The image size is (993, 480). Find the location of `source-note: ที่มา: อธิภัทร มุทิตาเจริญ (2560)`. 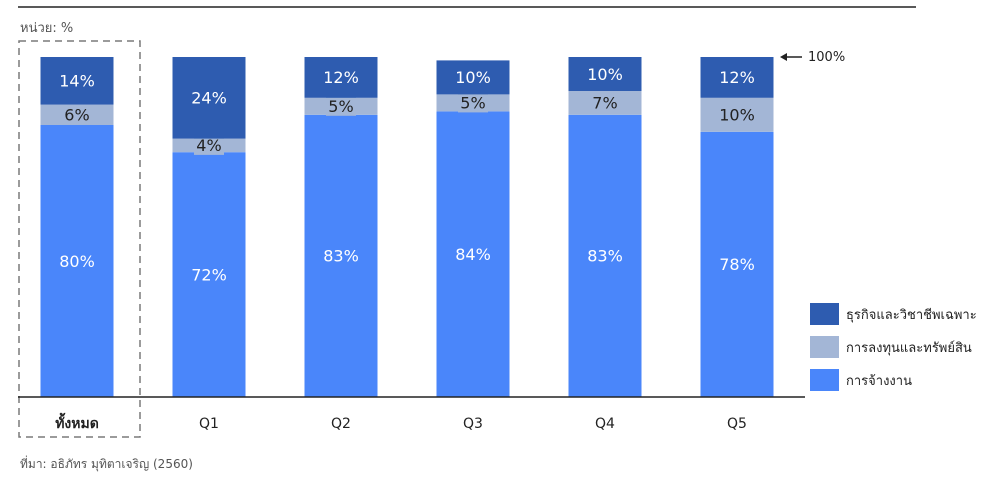

source-note: ที่มา: อธิภัทร มุทิตาเจริญ (2560) is located at coordinates (106, 463).